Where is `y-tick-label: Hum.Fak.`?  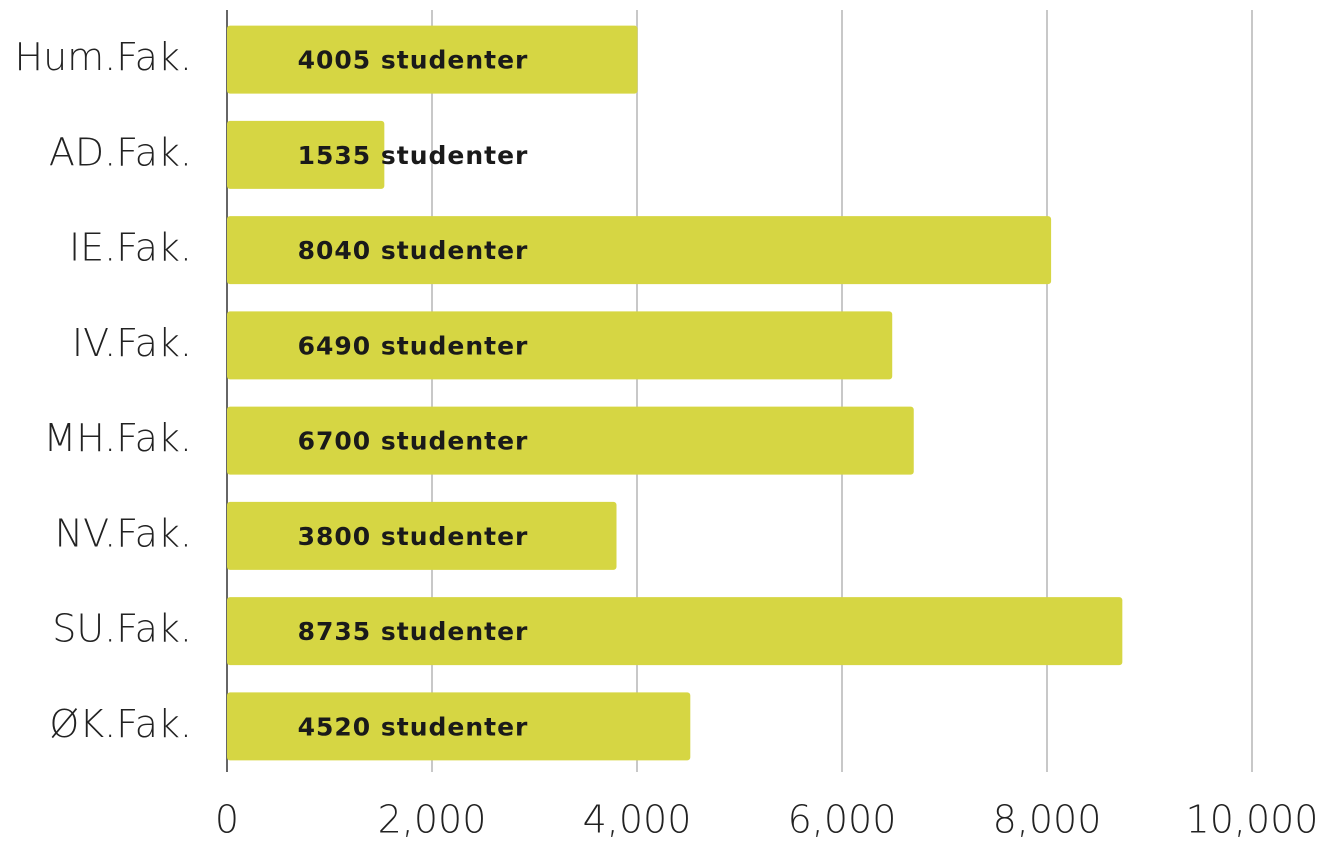 y-tick-label: Hum.Fak. is located at coordinates (104, 57).